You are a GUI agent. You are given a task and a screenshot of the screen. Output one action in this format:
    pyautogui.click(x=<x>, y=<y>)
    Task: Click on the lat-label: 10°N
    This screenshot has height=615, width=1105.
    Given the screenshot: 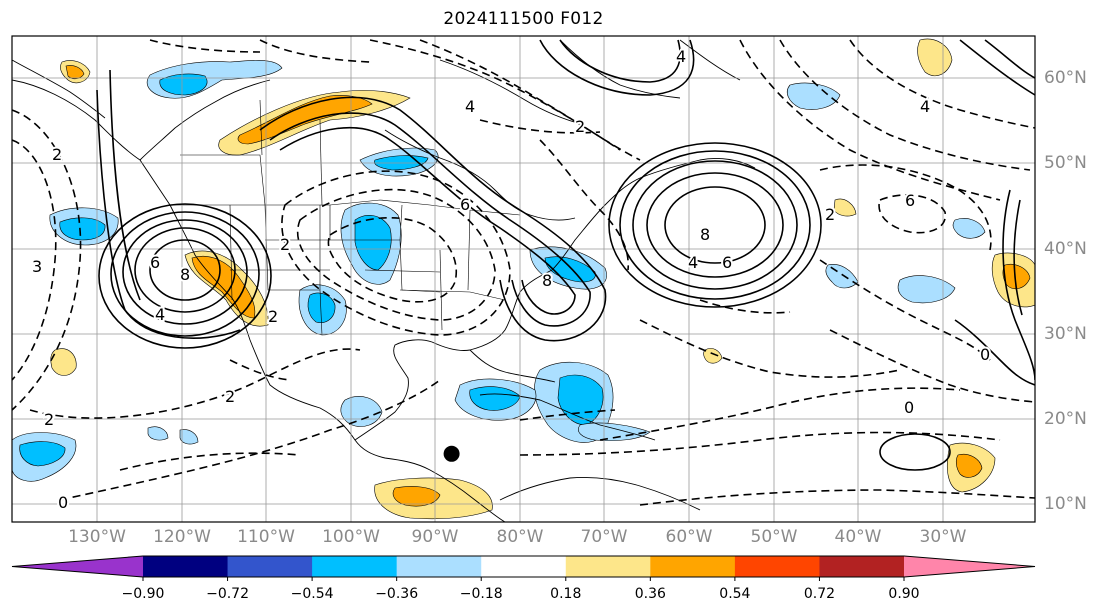 What is the action you would take?
    pyautogui.click(x=1065, y=504)
    